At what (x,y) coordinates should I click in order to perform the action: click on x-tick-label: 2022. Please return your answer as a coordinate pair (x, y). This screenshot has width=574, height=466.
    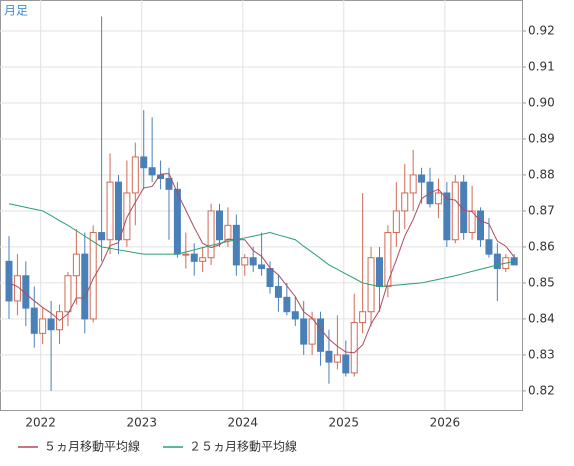
    Looking at the image, I should click on (40, 423).